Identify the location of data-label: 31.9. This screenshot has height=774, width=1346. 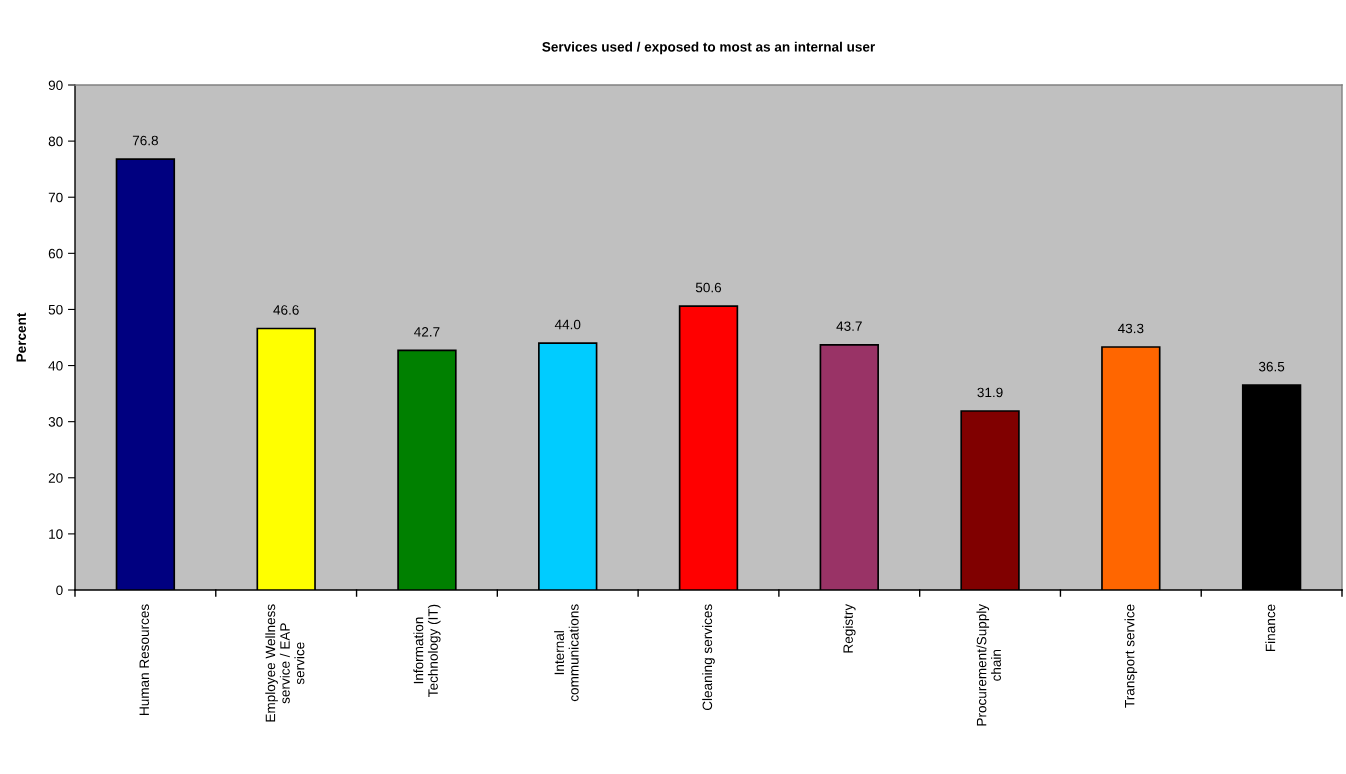
(990, 392).